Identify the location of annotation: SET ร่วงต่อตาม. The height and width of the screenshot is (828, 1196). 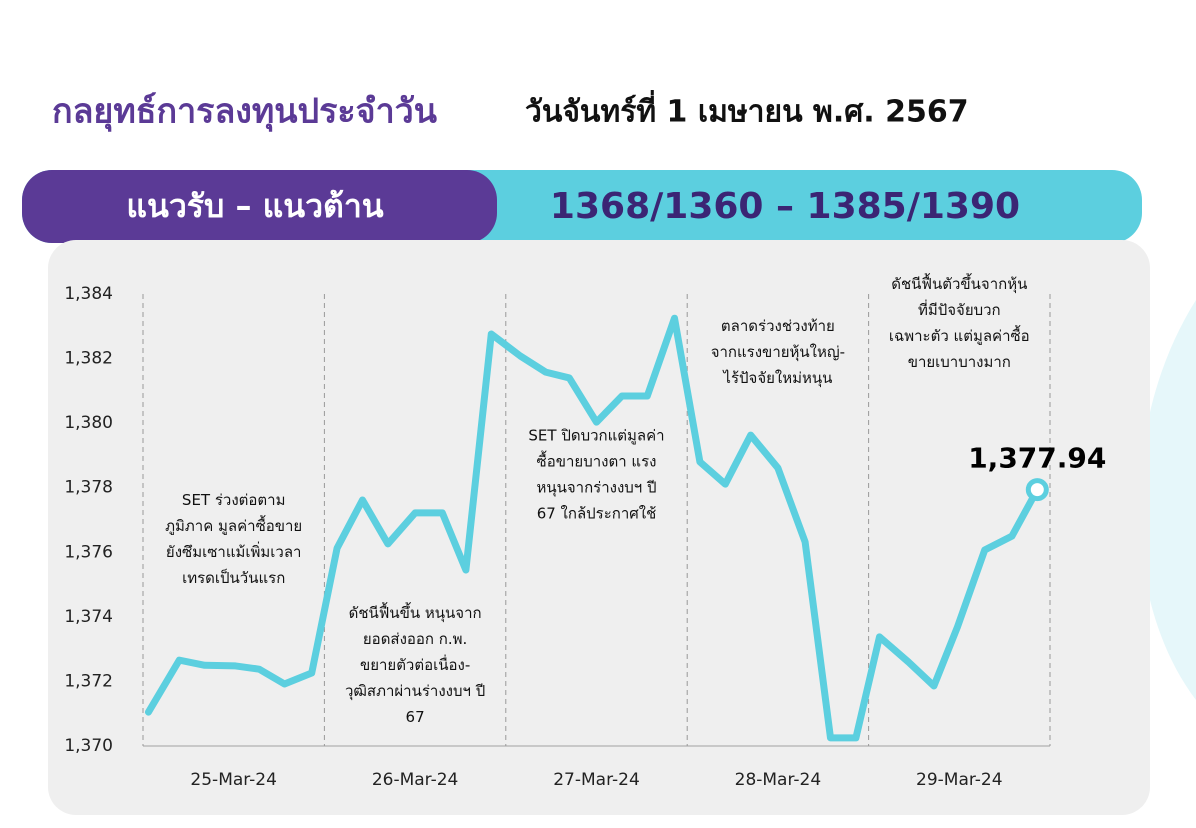
(234, 500).